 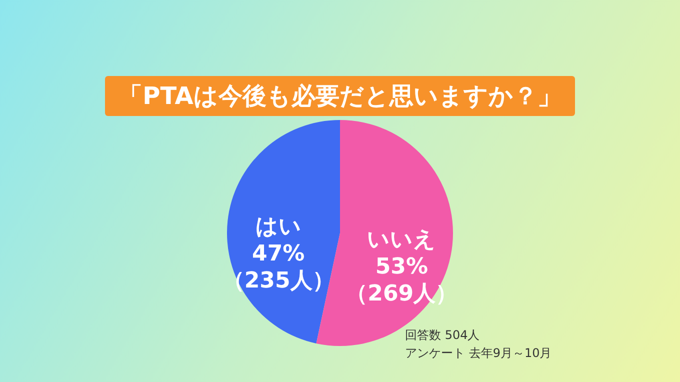 I want to click on text: 回答数 504人, so click(x=443, y=335).